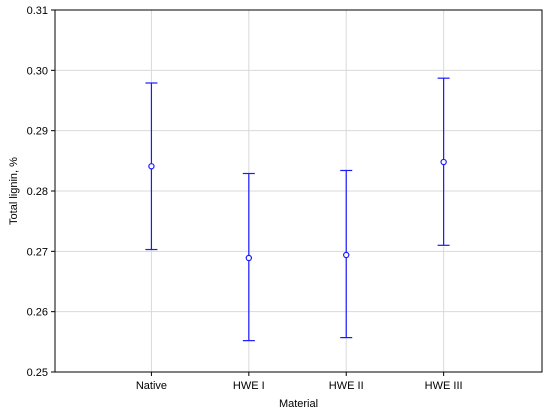 Image resolution: width=550 pixels, height=414 pixels. What do you see at coordinates (37, 11) in the screenshot?
I see `y-tick-label: 0.31` at bounding box center [37, 11].